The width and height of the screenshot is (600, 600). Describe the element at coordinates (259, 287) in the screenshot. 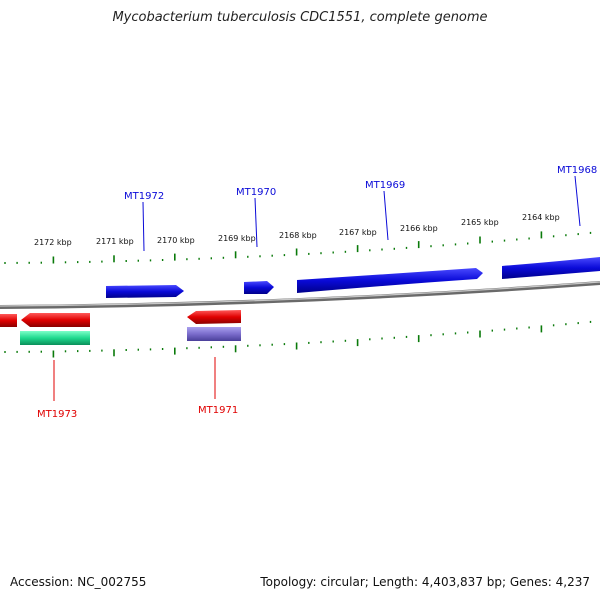

I see `gene-arrow-mt1970` at that location.